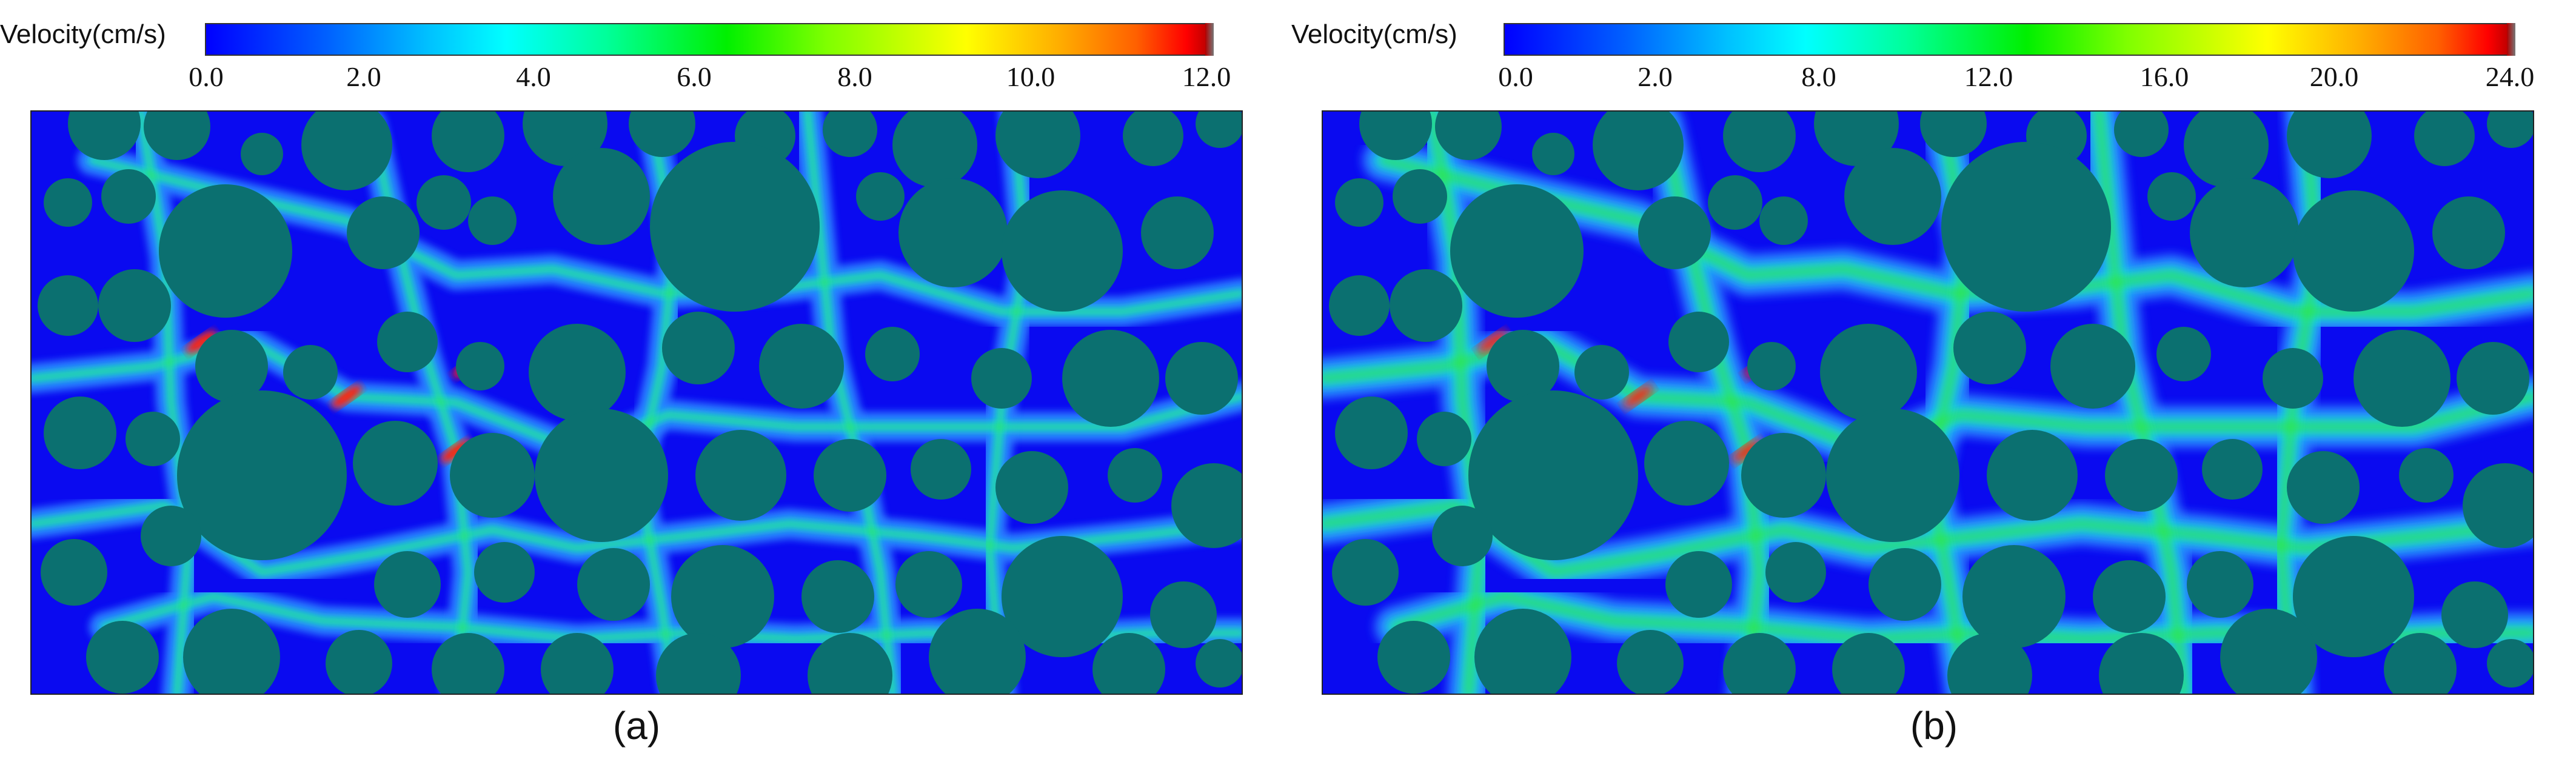 This screenshot has width=2576, height=773. Describe the element at coordinates (694, 76) in the screenshot. I see `colorbar-tick: 6.0` at that location.